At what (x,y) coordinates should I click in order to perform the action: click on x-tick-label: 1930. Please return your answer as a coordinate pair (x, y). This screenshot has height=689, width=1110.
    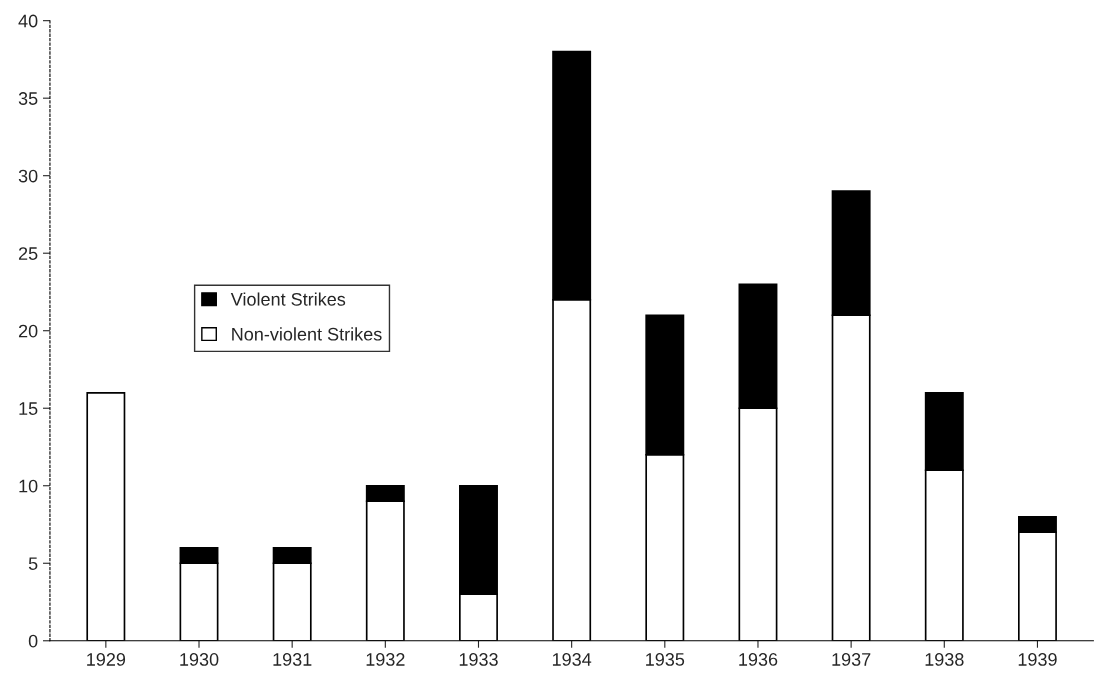
    Looking at the image, I should click on (199, 659).